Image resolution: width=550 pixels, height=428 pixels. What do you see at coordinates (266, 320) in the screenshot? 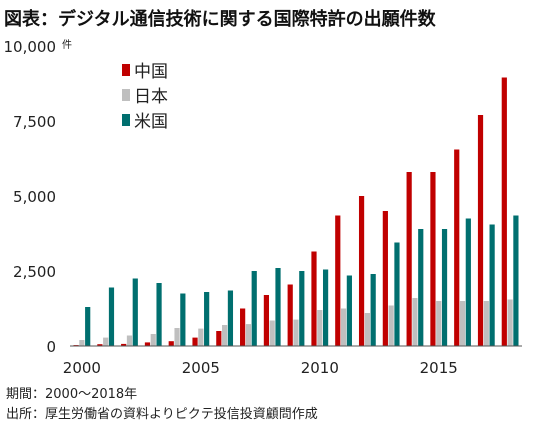
I see `bar-2008-中国` at bounding box center [266, 320].